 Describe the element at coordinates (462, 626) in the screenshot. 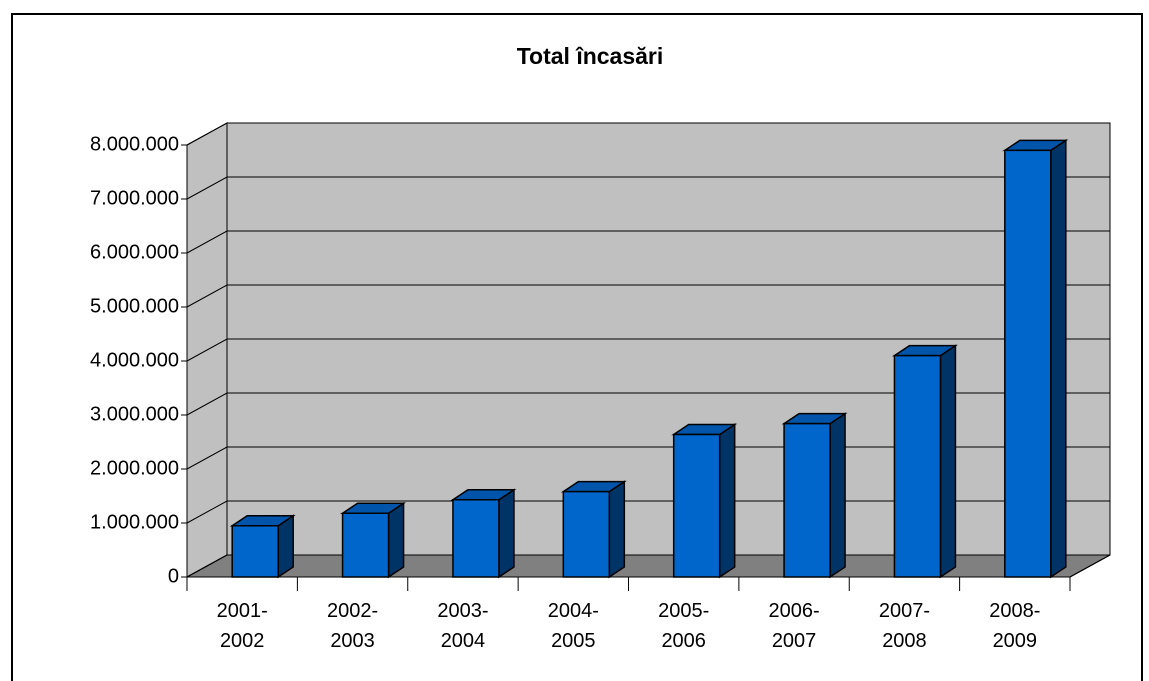

I see `x-tick-label: 2003-2004` at that location.